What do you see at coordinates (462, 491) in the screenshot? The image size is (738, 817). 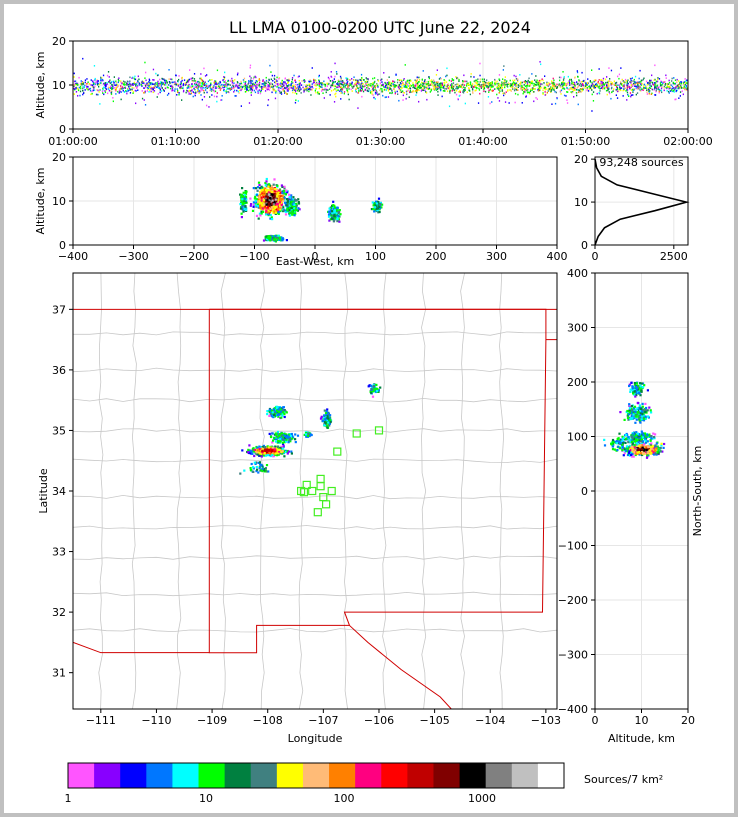 I see `county-boundary` at bounding box center [462, 491].